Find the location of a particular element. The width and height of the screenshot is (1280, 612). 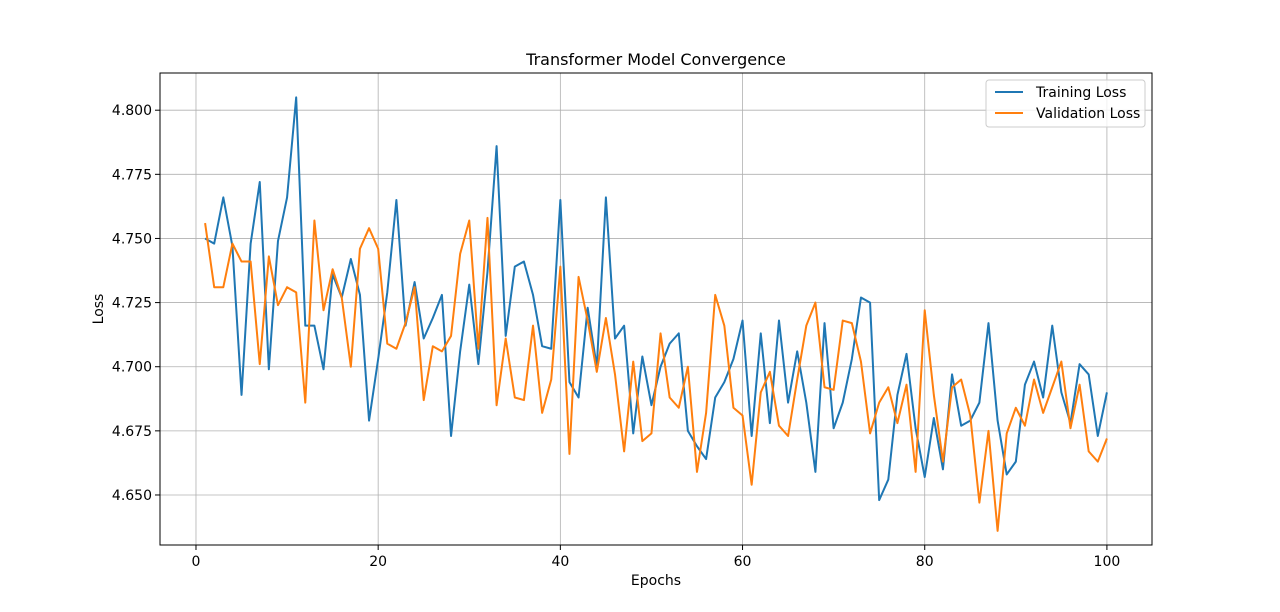

y-axis-ticks: 4.650 4.675 4.700 4.725 4.750 4.775 4.800 is located at coordinates (136, 303).